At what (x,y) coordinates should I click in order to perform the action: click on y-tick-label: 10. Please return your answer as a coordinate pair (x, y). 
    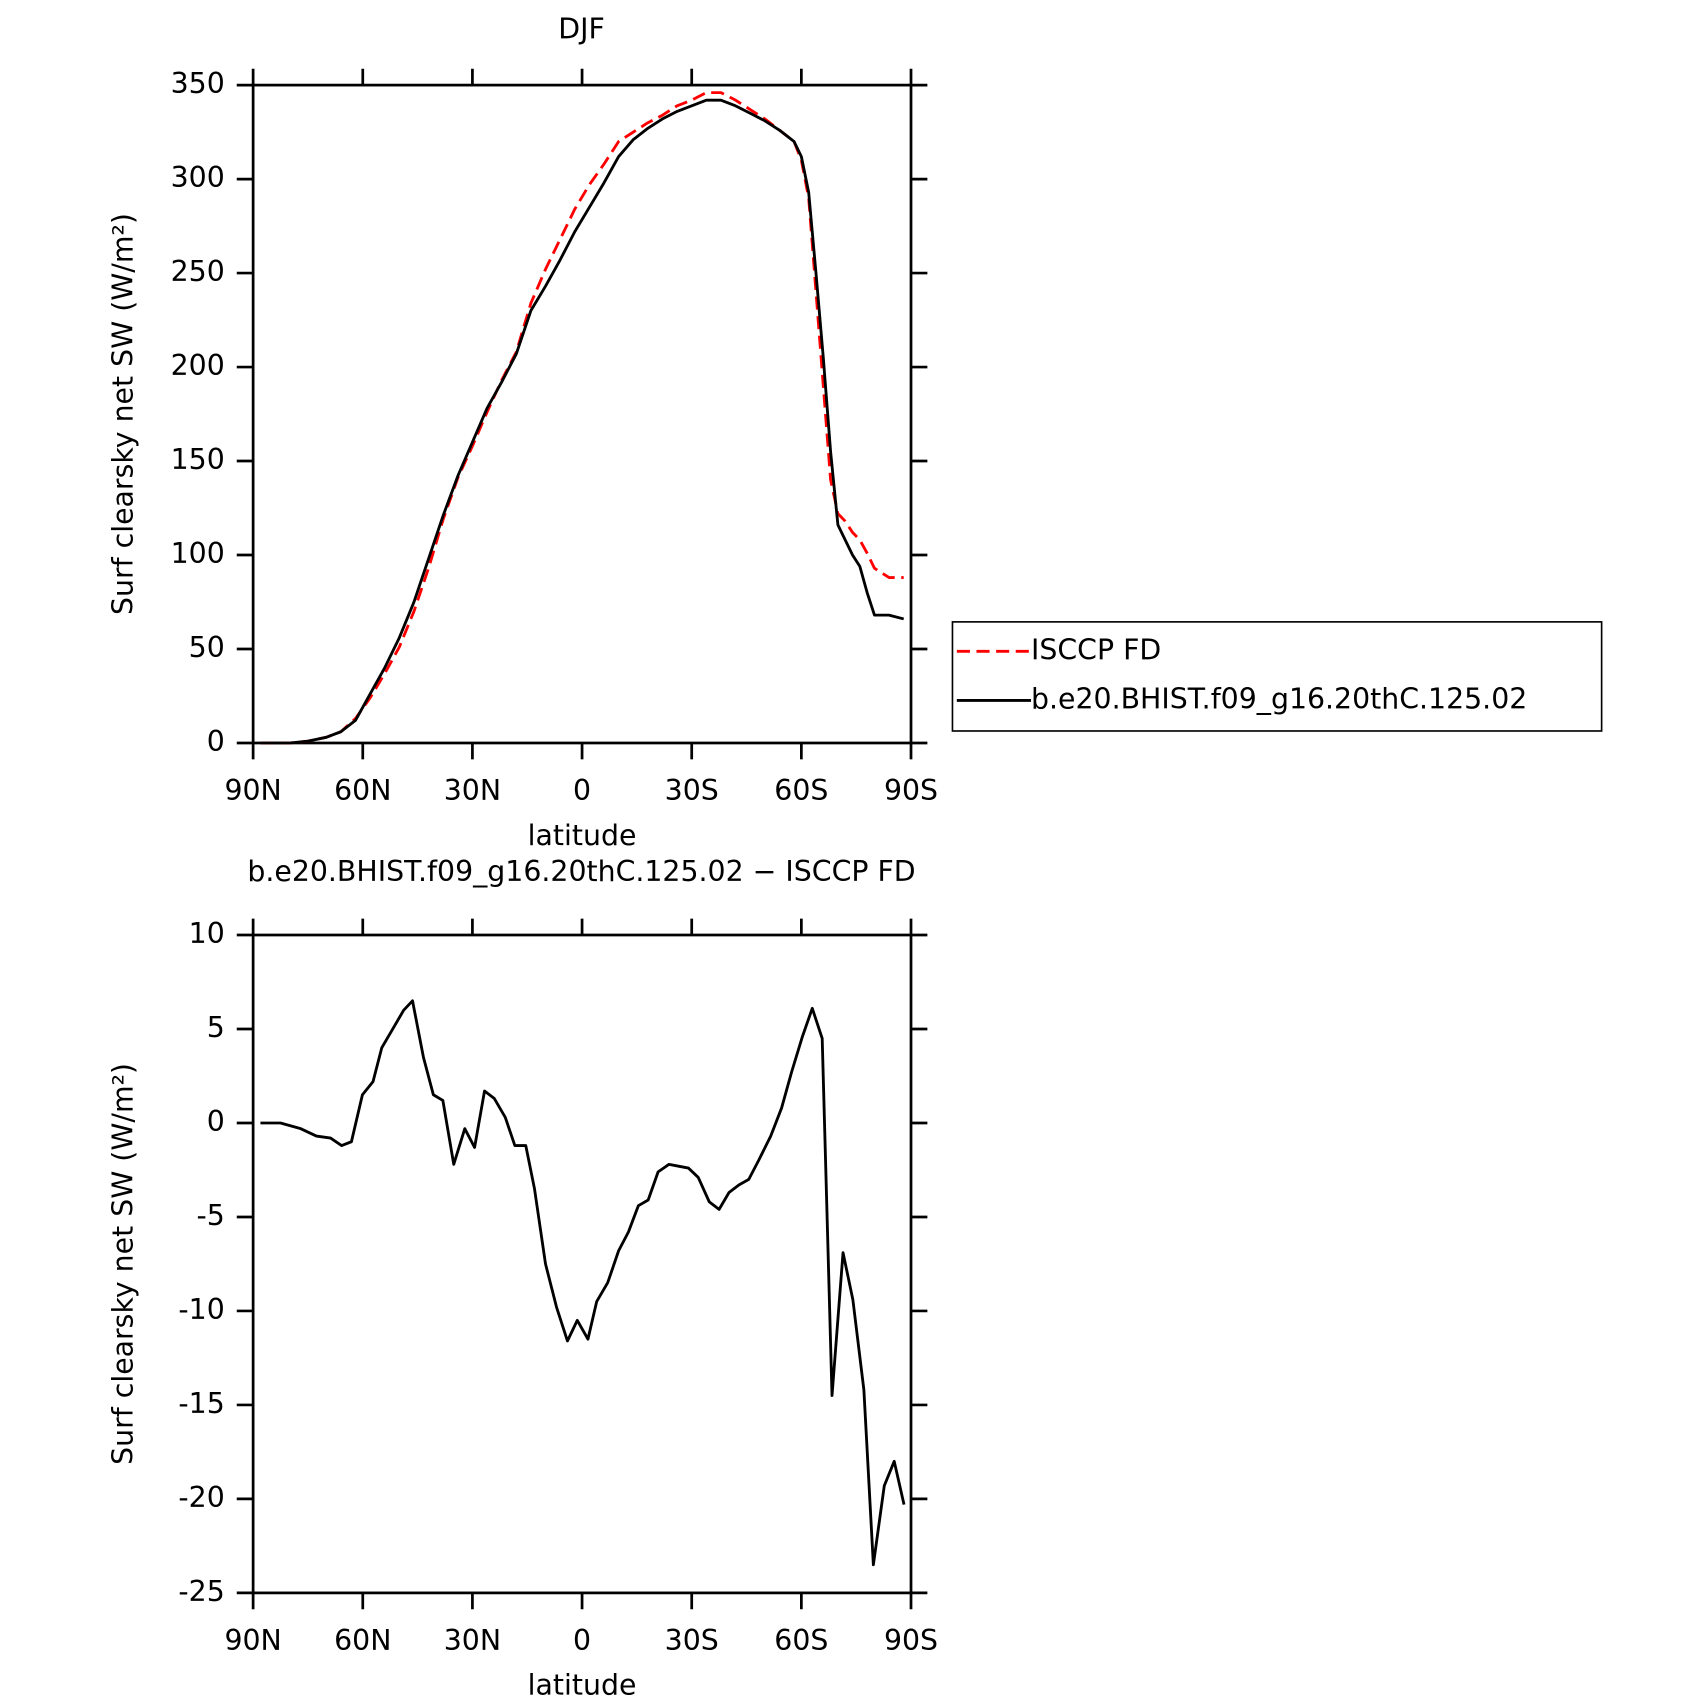
    Looking at the image, I should click on (207, 933).